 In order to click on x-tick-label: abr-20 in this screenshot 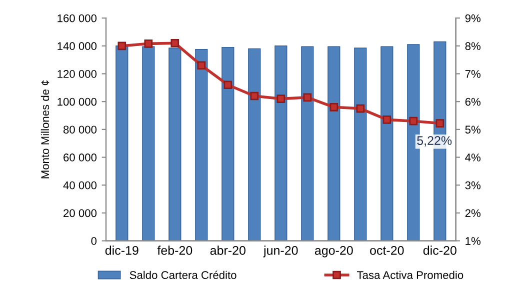, I will do `click(228, 250)`.